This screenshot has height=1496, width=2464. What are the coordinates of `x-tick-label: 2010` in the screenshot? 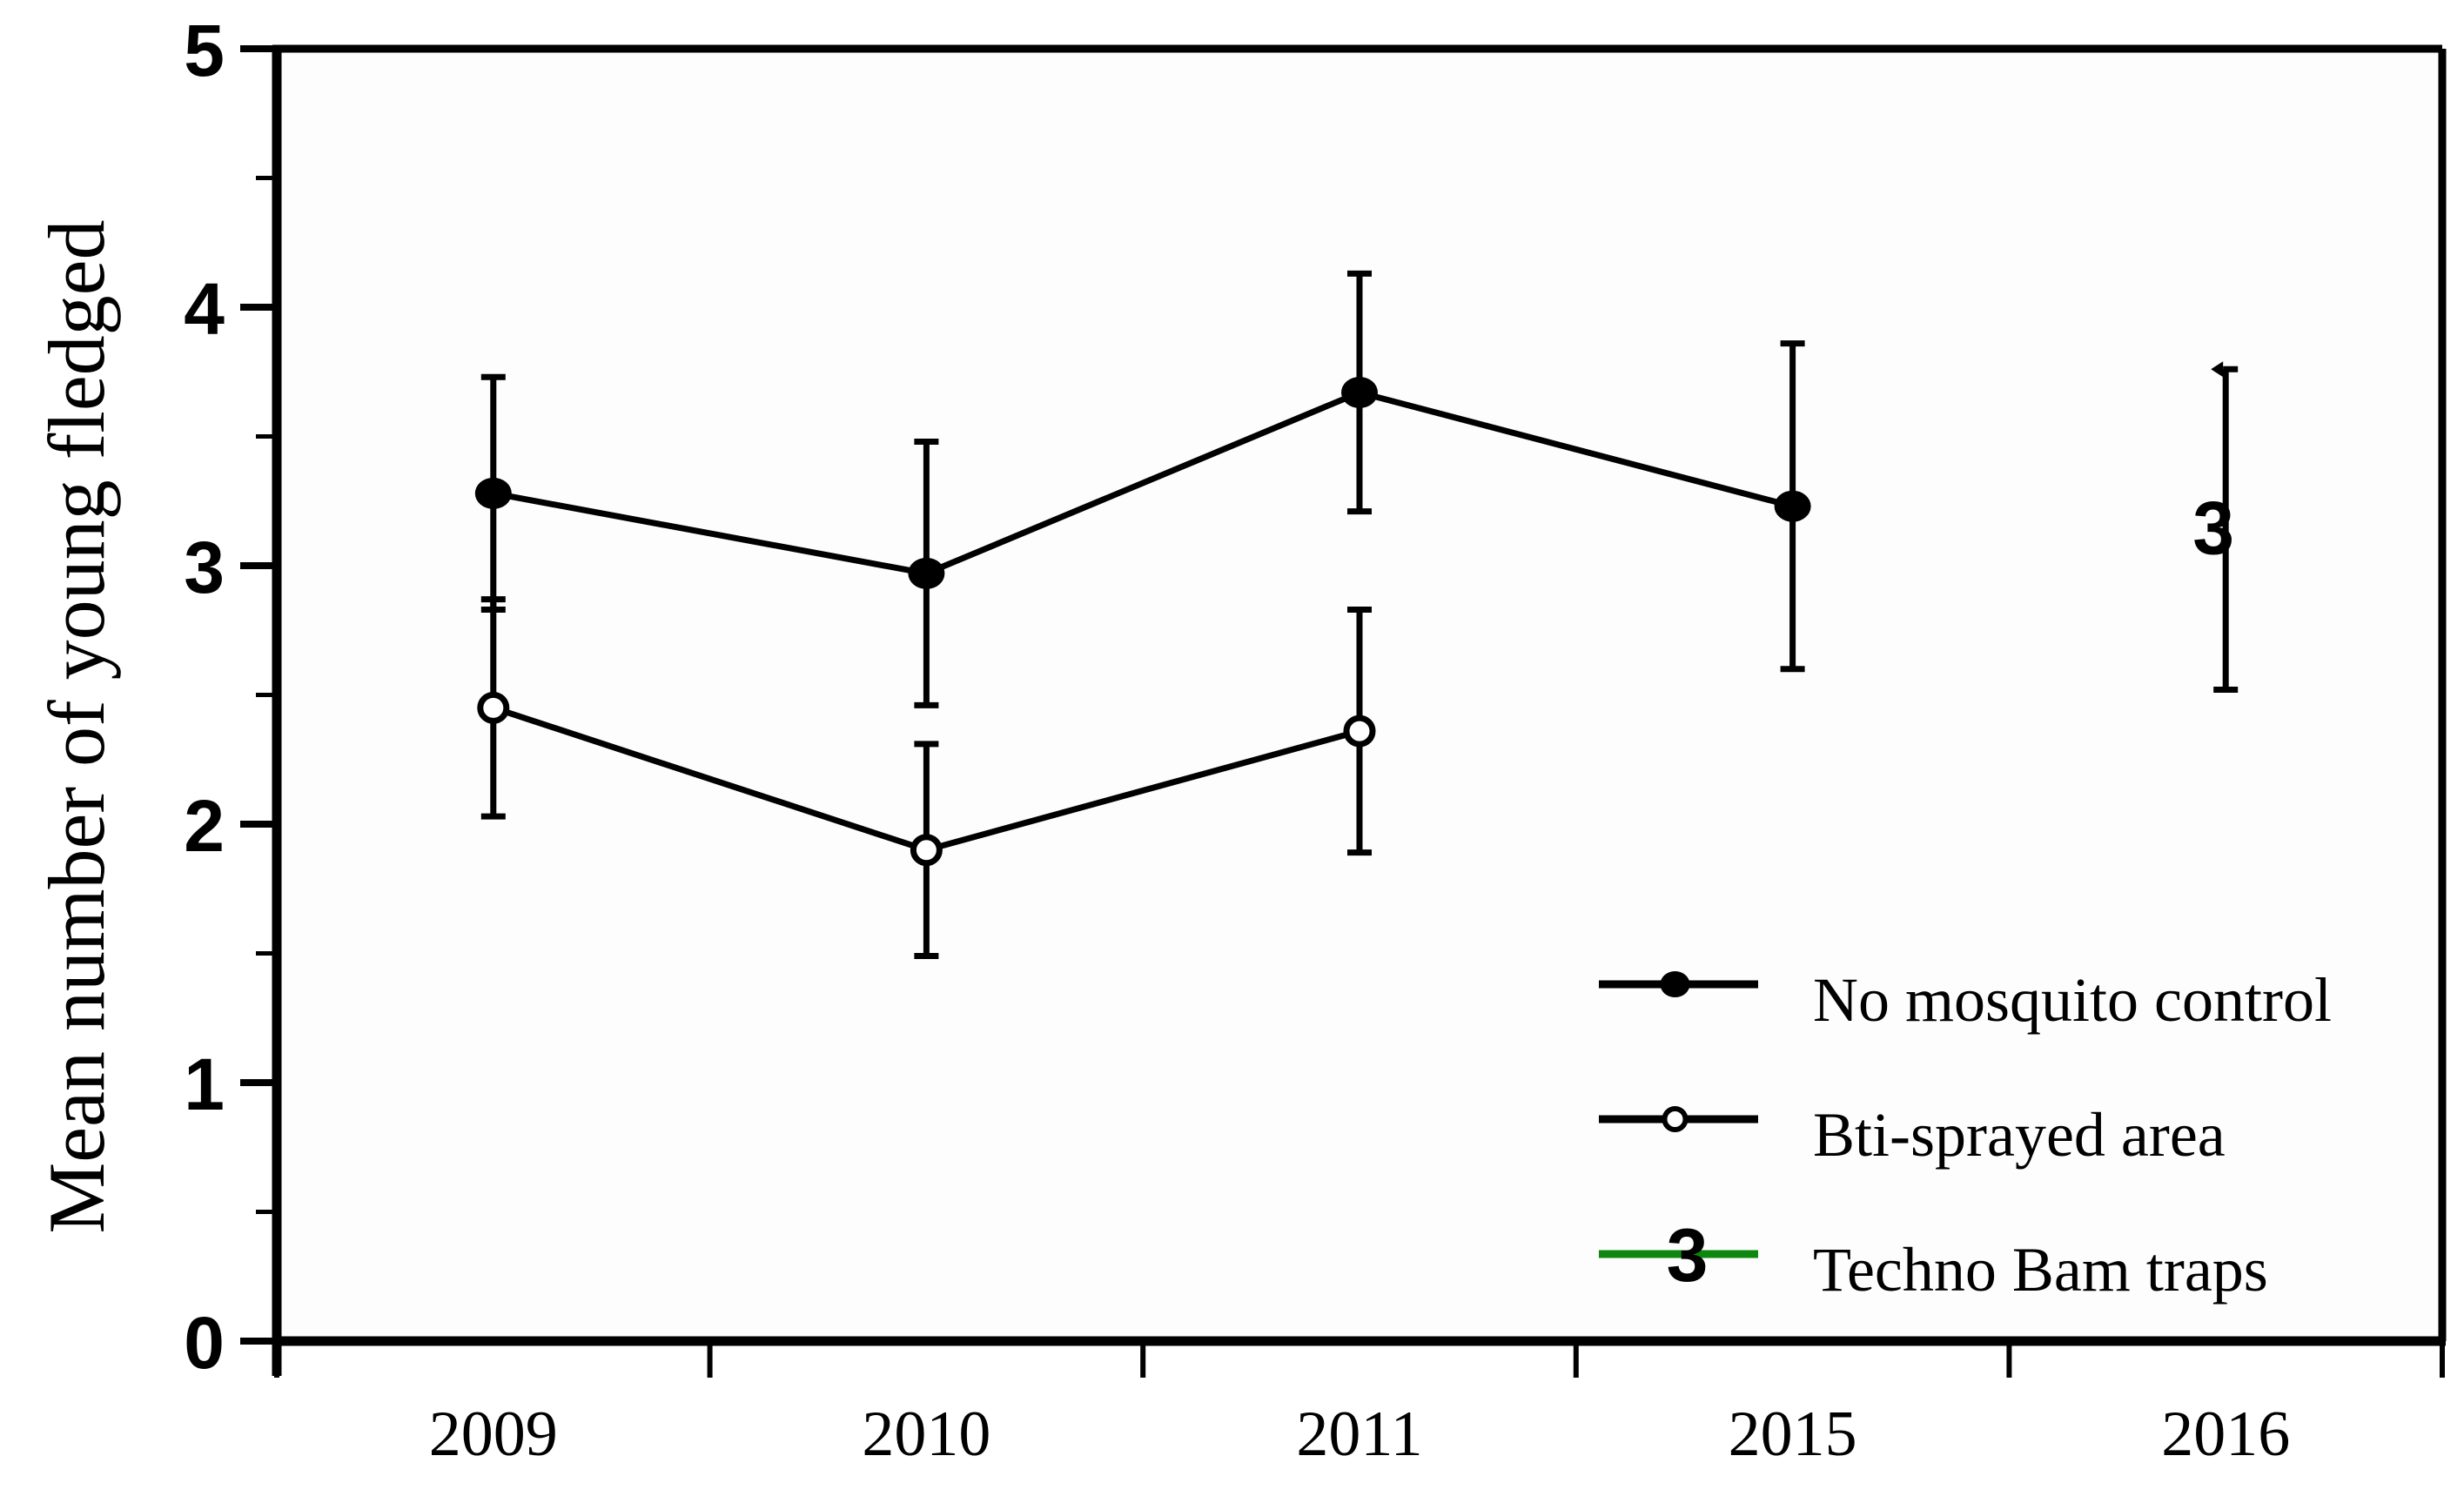 It's located at (926, 1435).